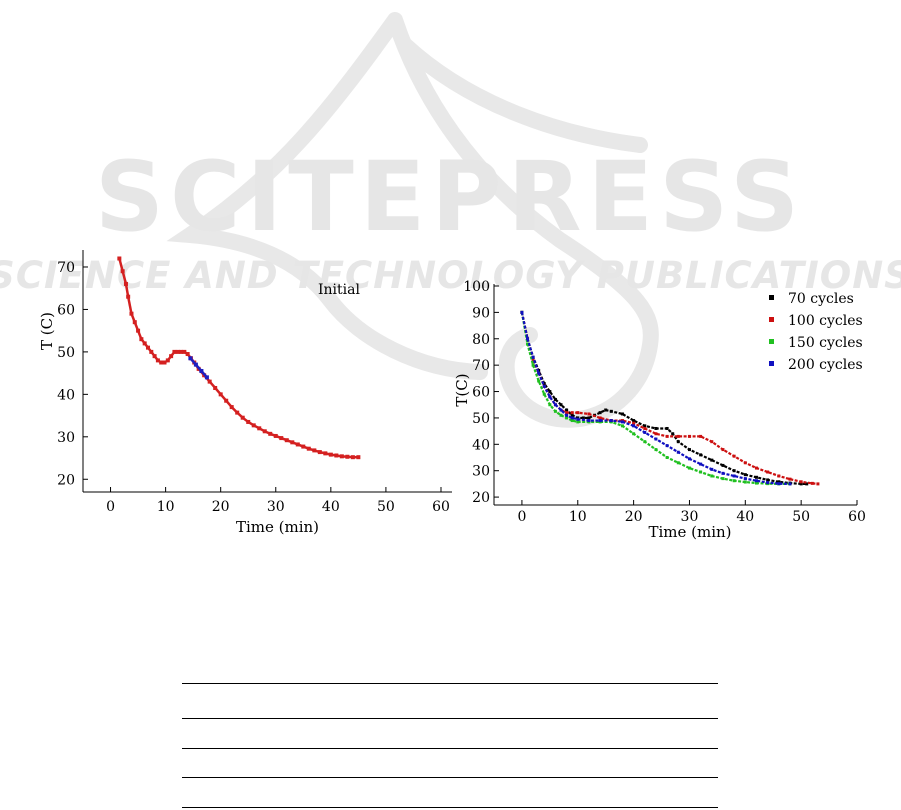 The height and width of the screenshot is (810, 901). I want to click on x-axis-label: Time (min), so click(277, 527).